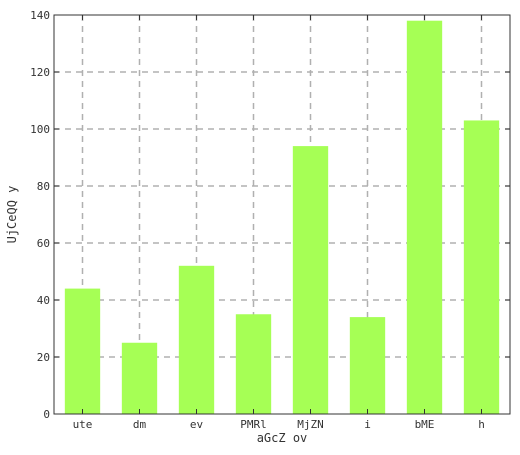  I want to click on bar-PMRl, so click(253, 364).